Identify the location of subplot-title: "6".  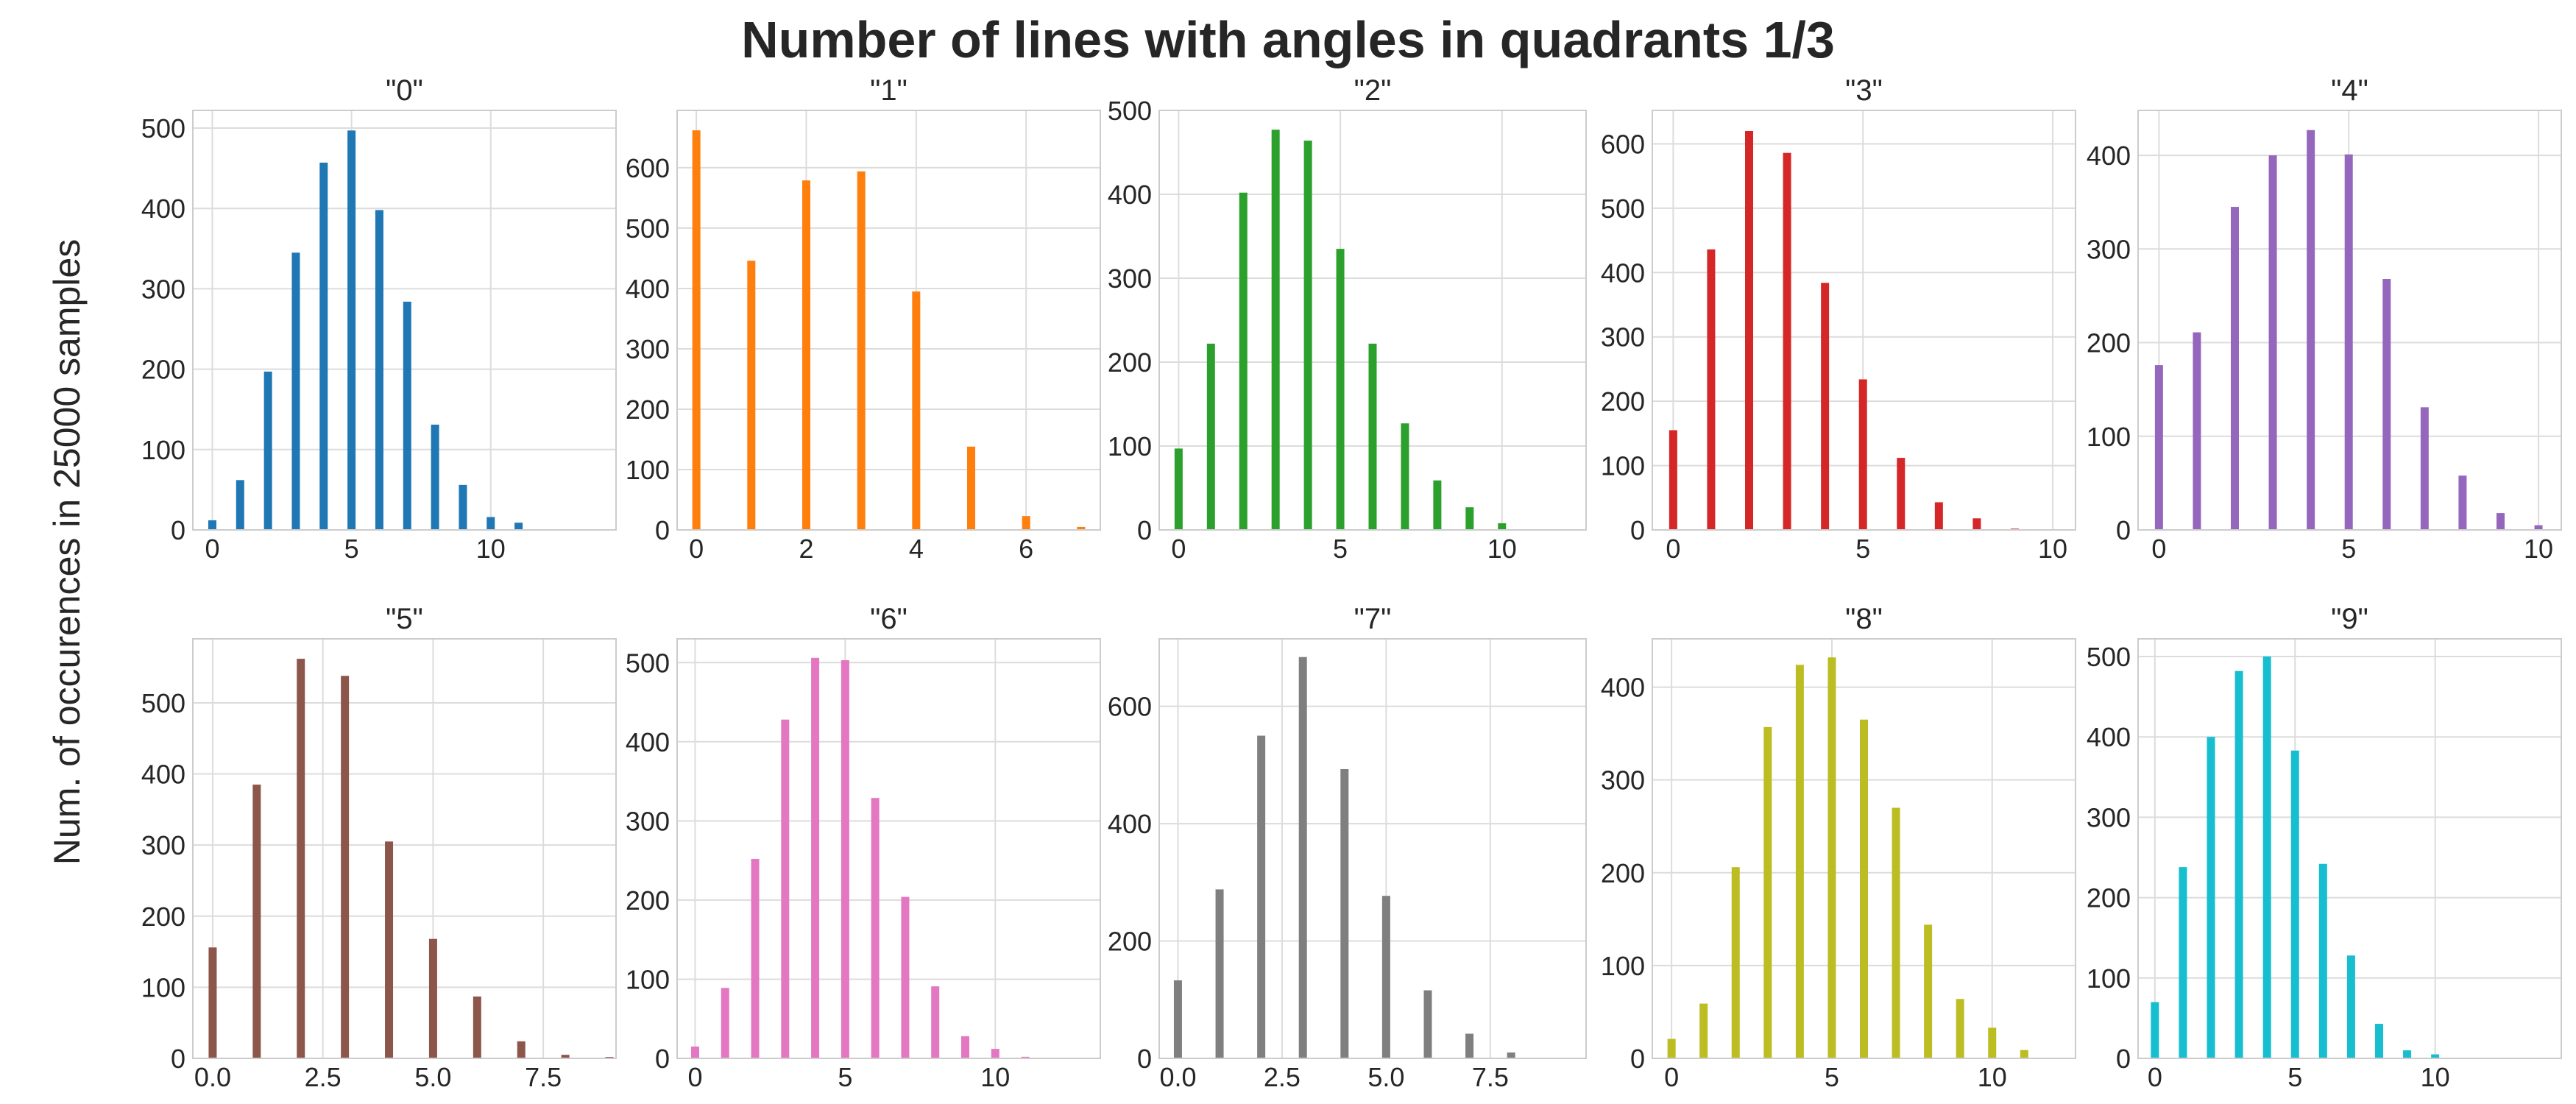
(888, 619).